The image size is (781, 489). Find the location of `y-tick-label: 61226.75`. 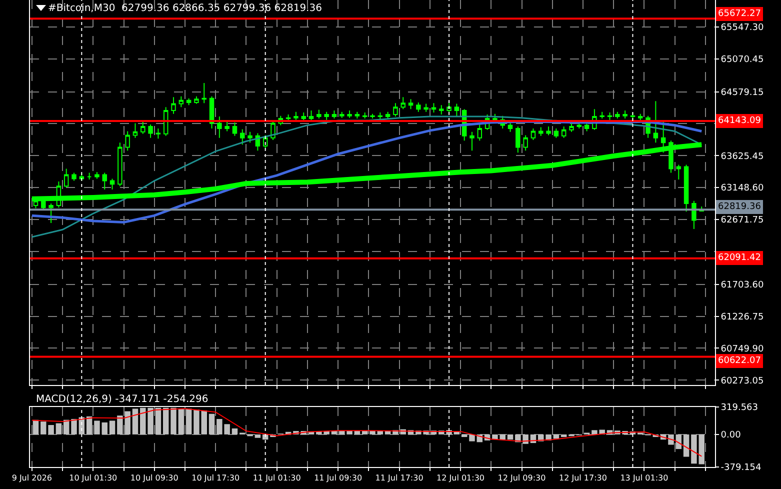

y-tick-label: 61226.75 is located at coordinates (742, 317).